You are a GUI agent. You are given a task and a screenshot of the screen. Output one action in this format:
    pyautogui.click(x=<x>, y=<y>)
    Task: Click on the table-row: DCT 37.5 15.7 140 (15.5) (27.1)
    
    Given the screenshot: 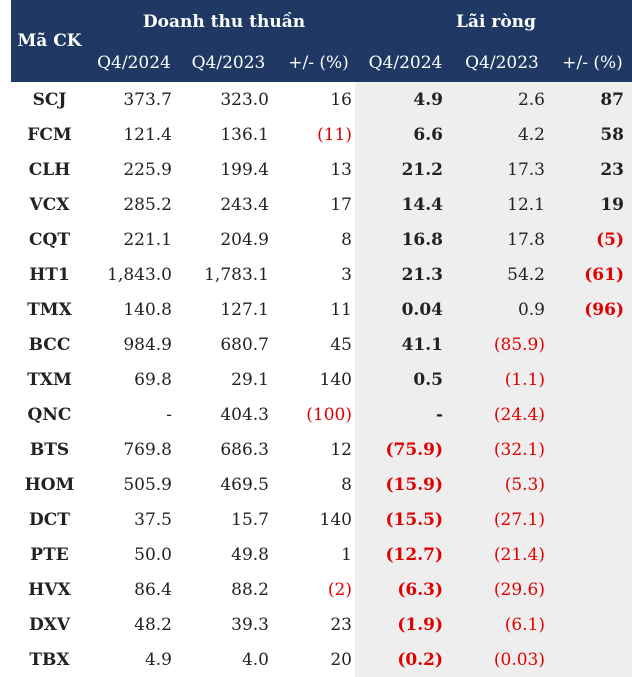 What is the action you would take?
    pyautogui.click(x=321, y=519)
    